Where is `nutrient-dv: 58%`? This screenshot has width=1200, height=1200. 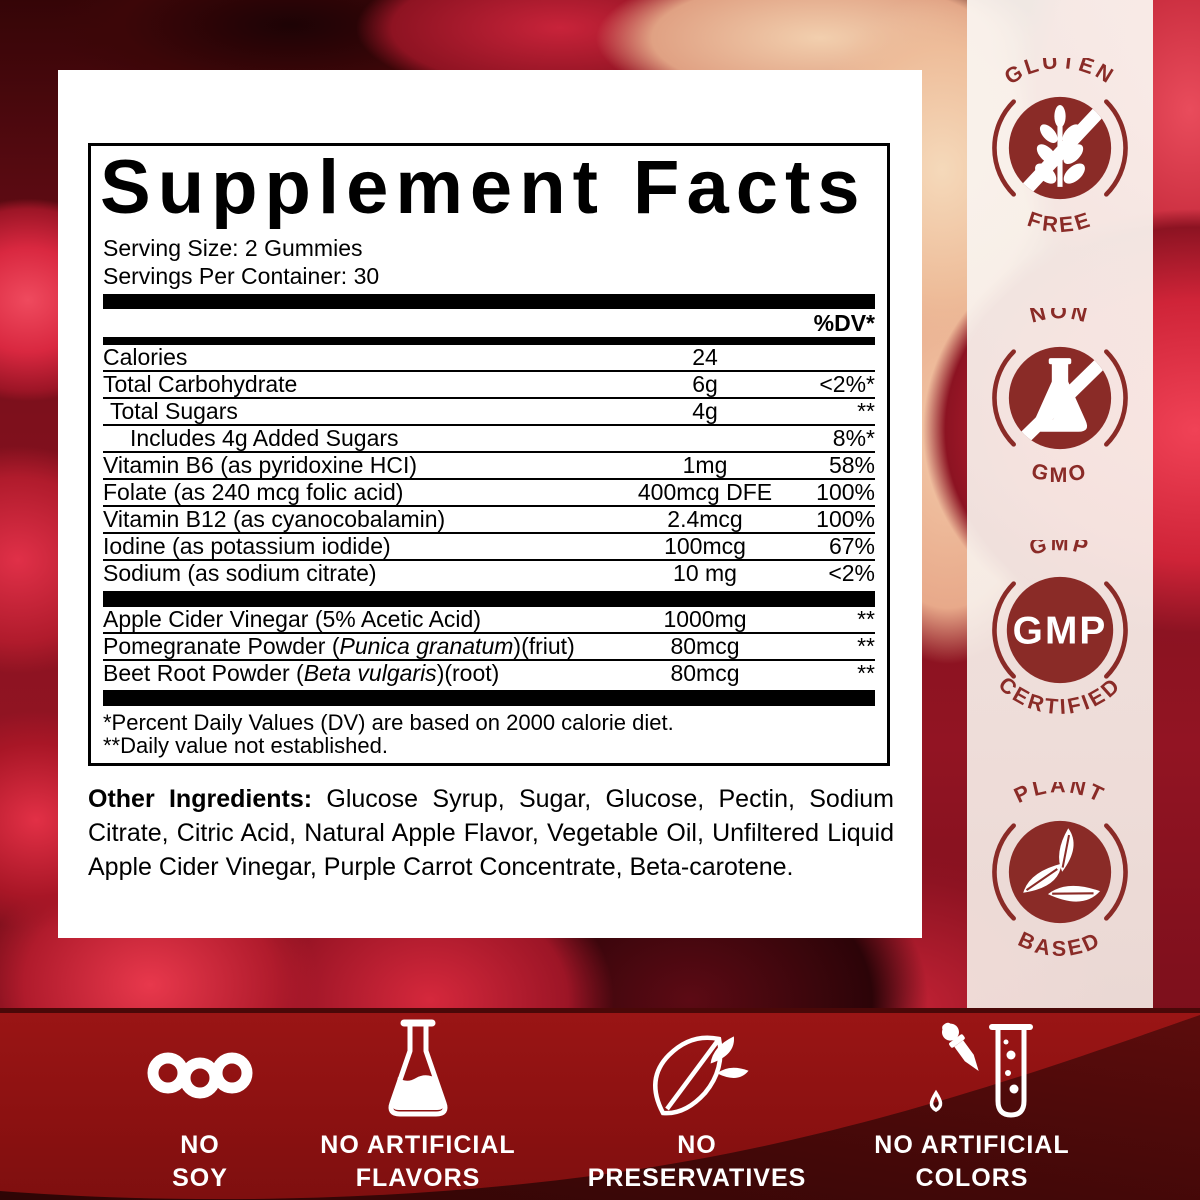
nutrient-dv: 58% is located at coordinates (851, 465).